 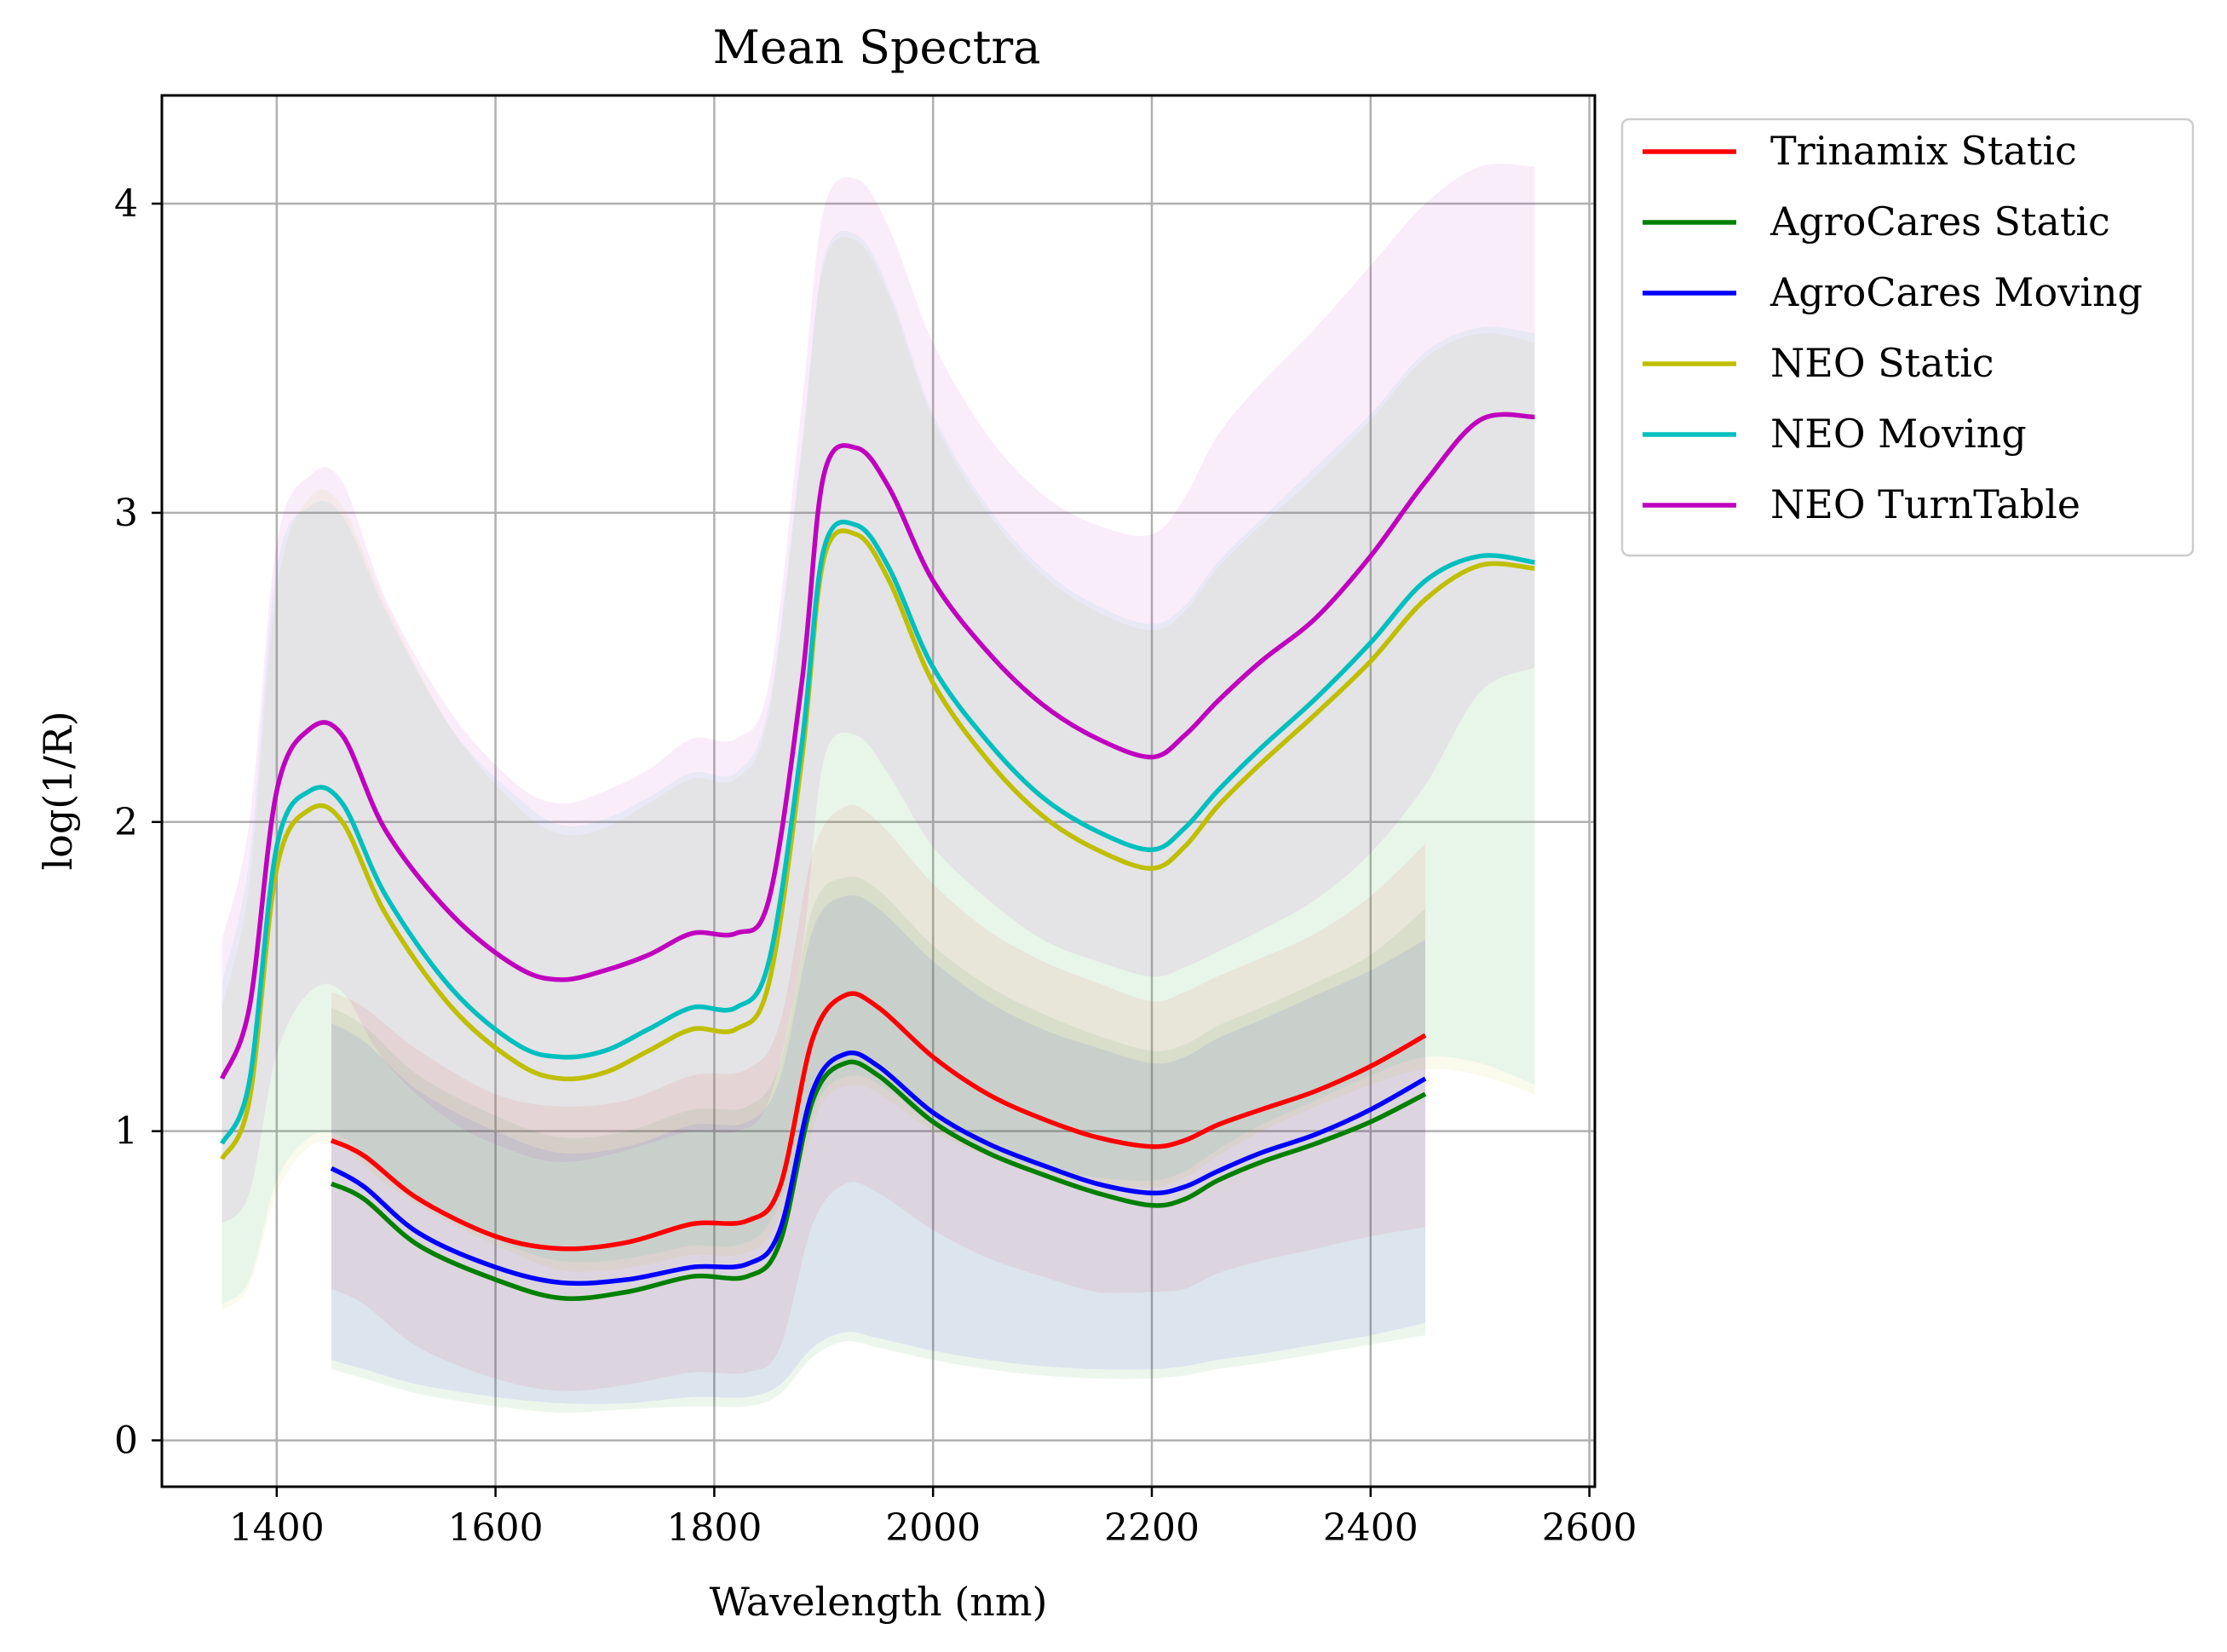 What do you see at coordinates (1882, 363) in the screenshot?
I see `legend-label: NEO Static` at bounding box center [1882, 363].